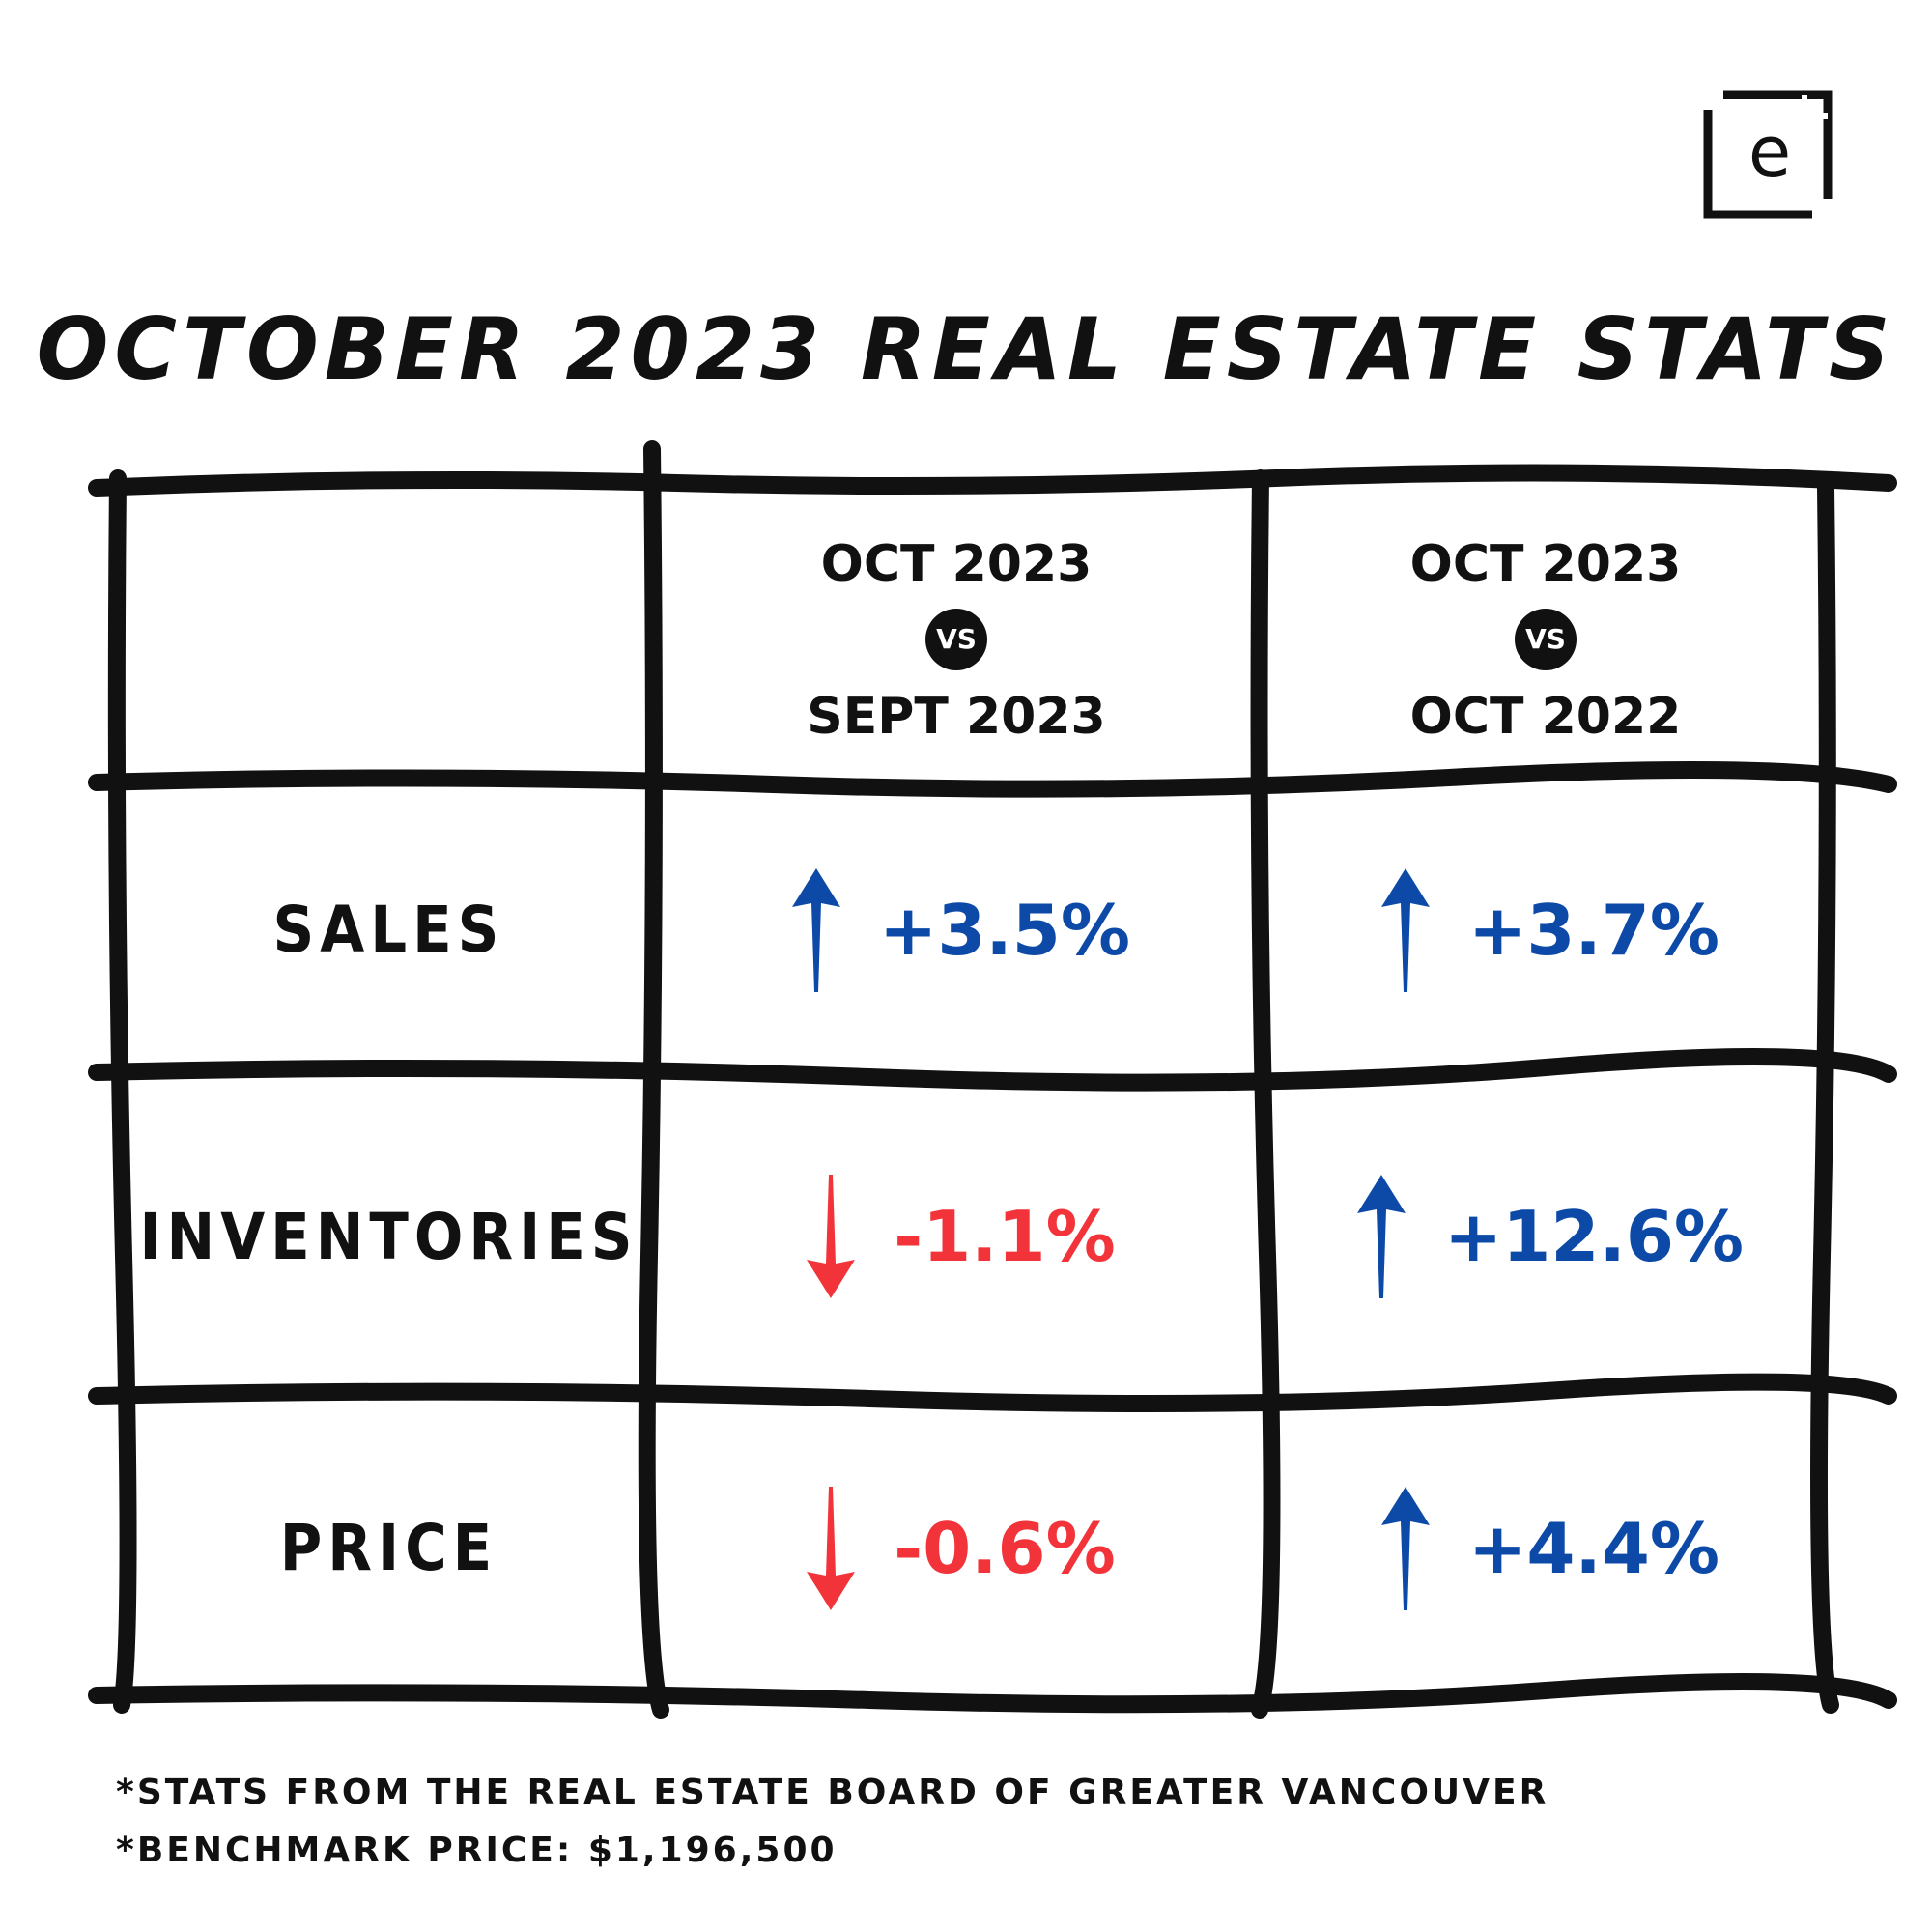 The image size is (1932, 1932). I want to click on stat-sales-yoy: +3.7%, so click(1545, 929).